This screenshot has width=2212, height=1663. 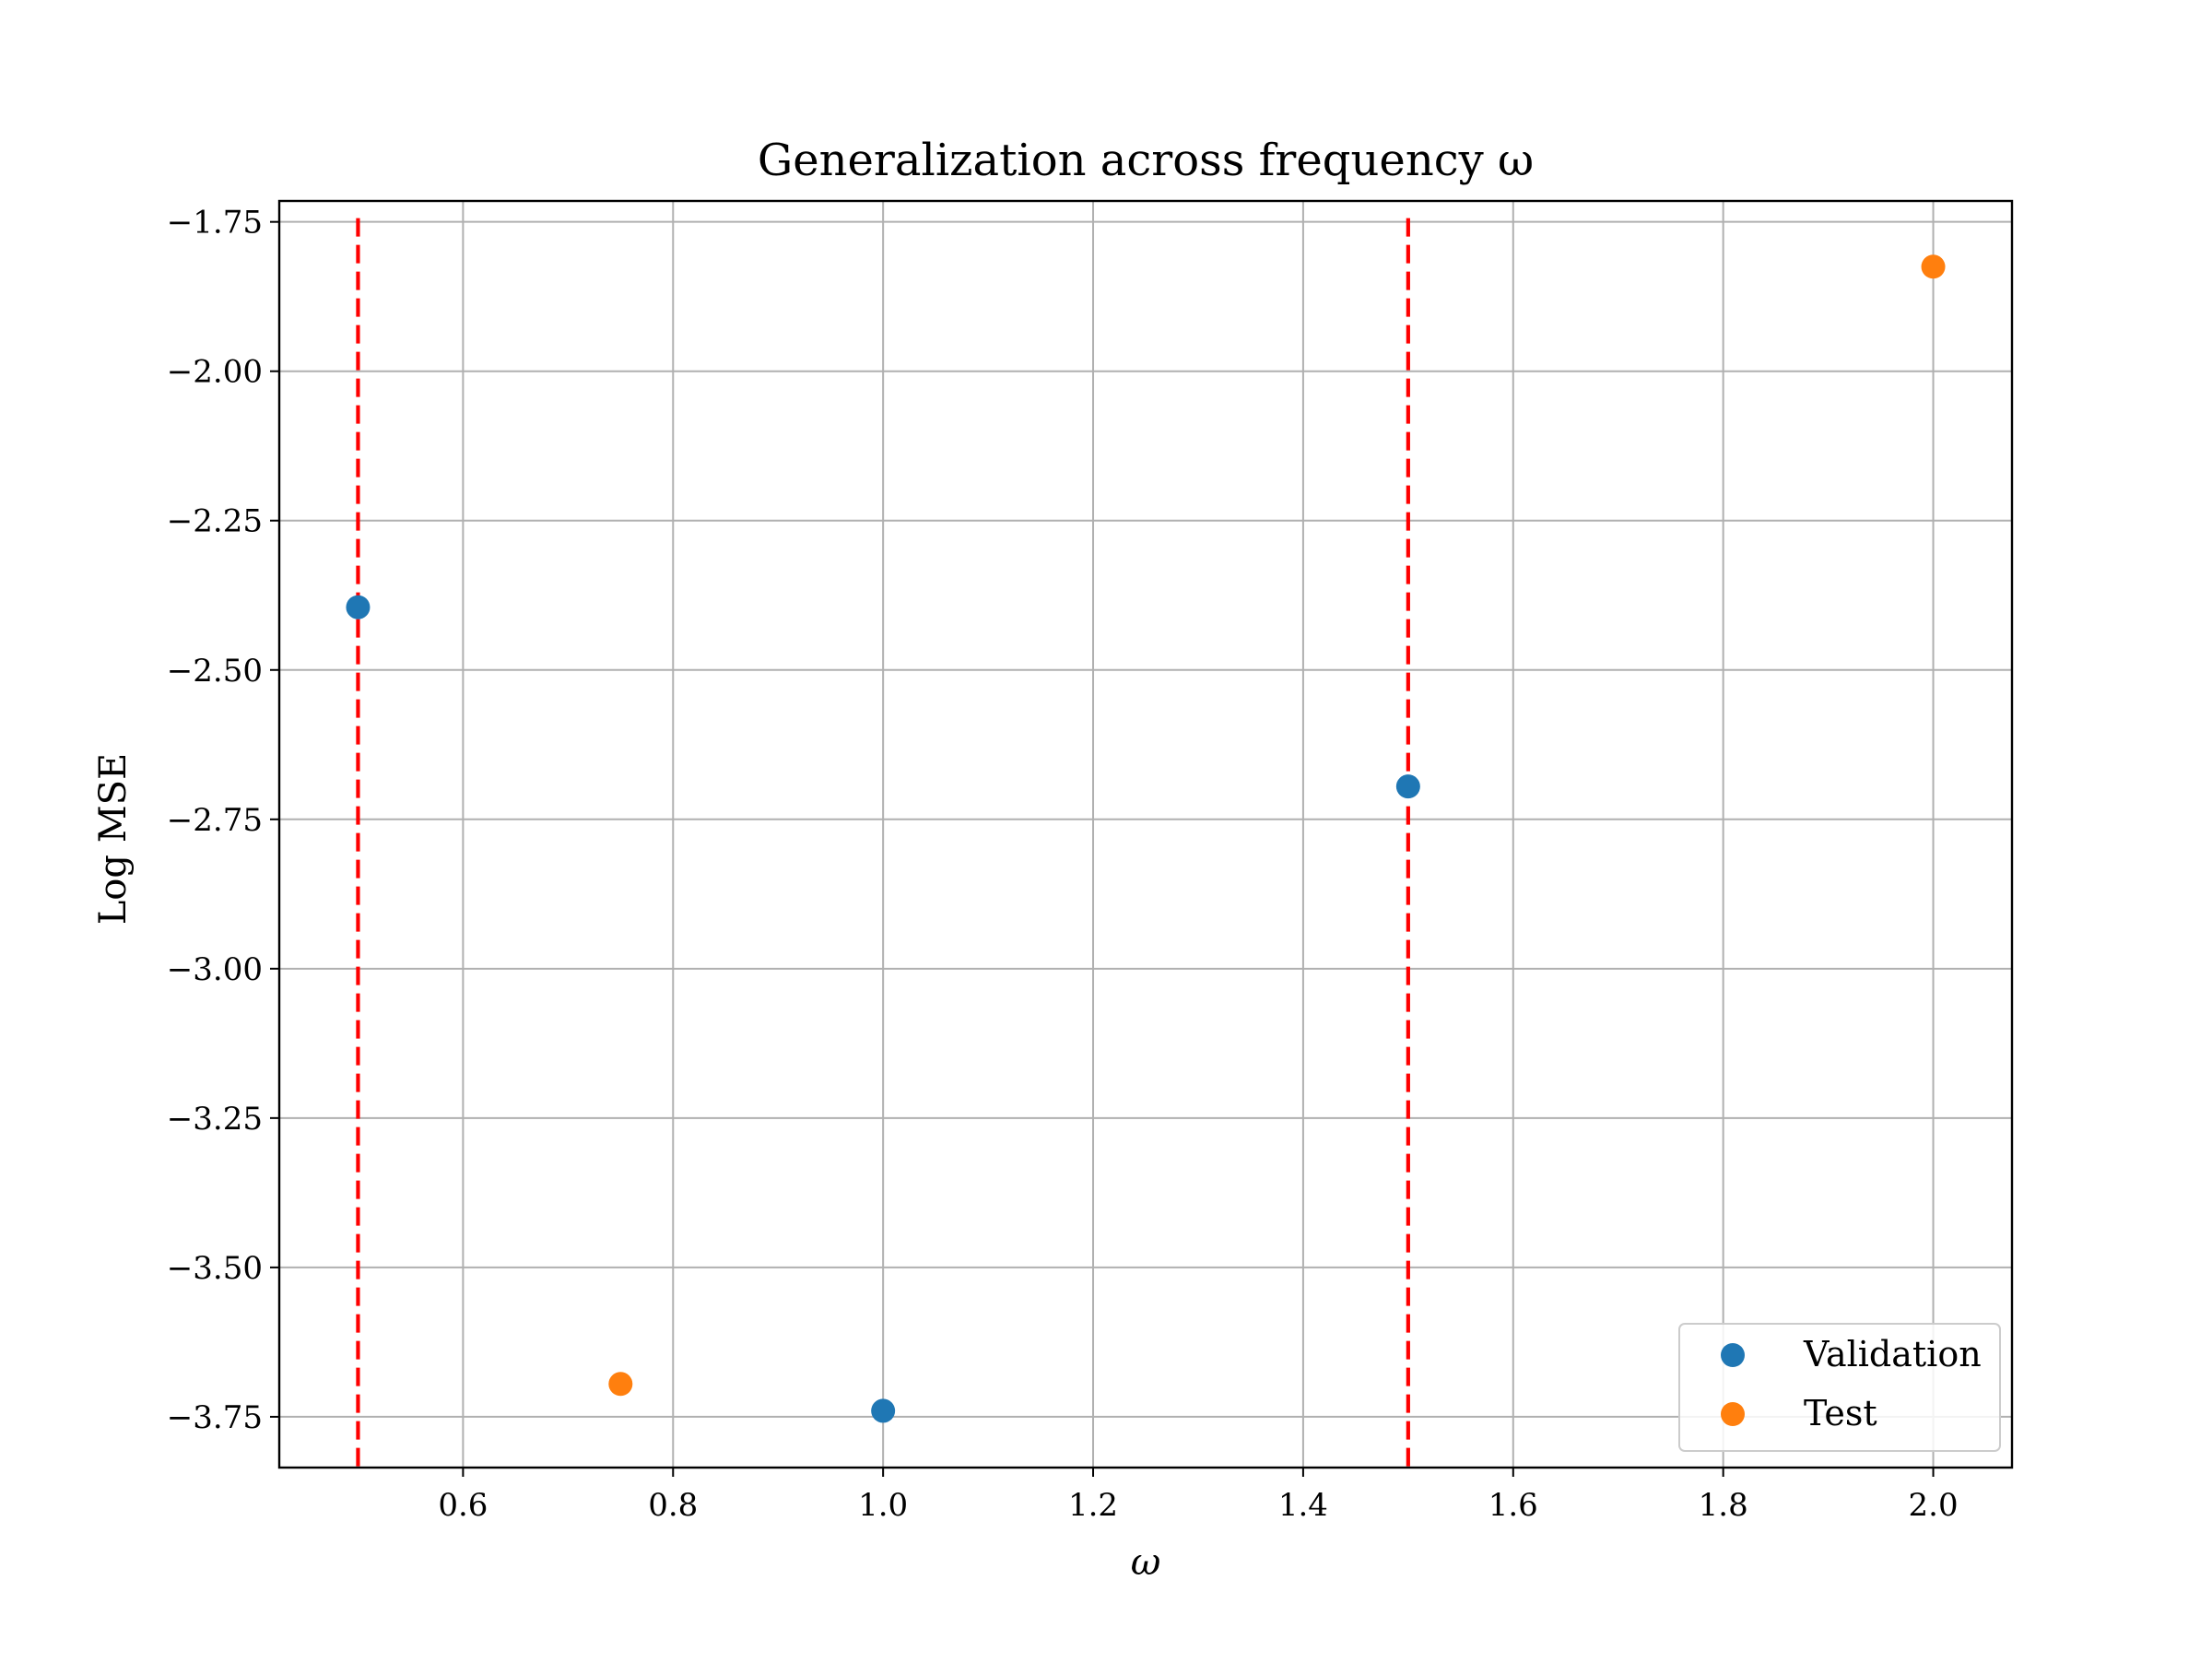 I want to click on x-tick-label: 1.2, so click(x=1093, y=1505).